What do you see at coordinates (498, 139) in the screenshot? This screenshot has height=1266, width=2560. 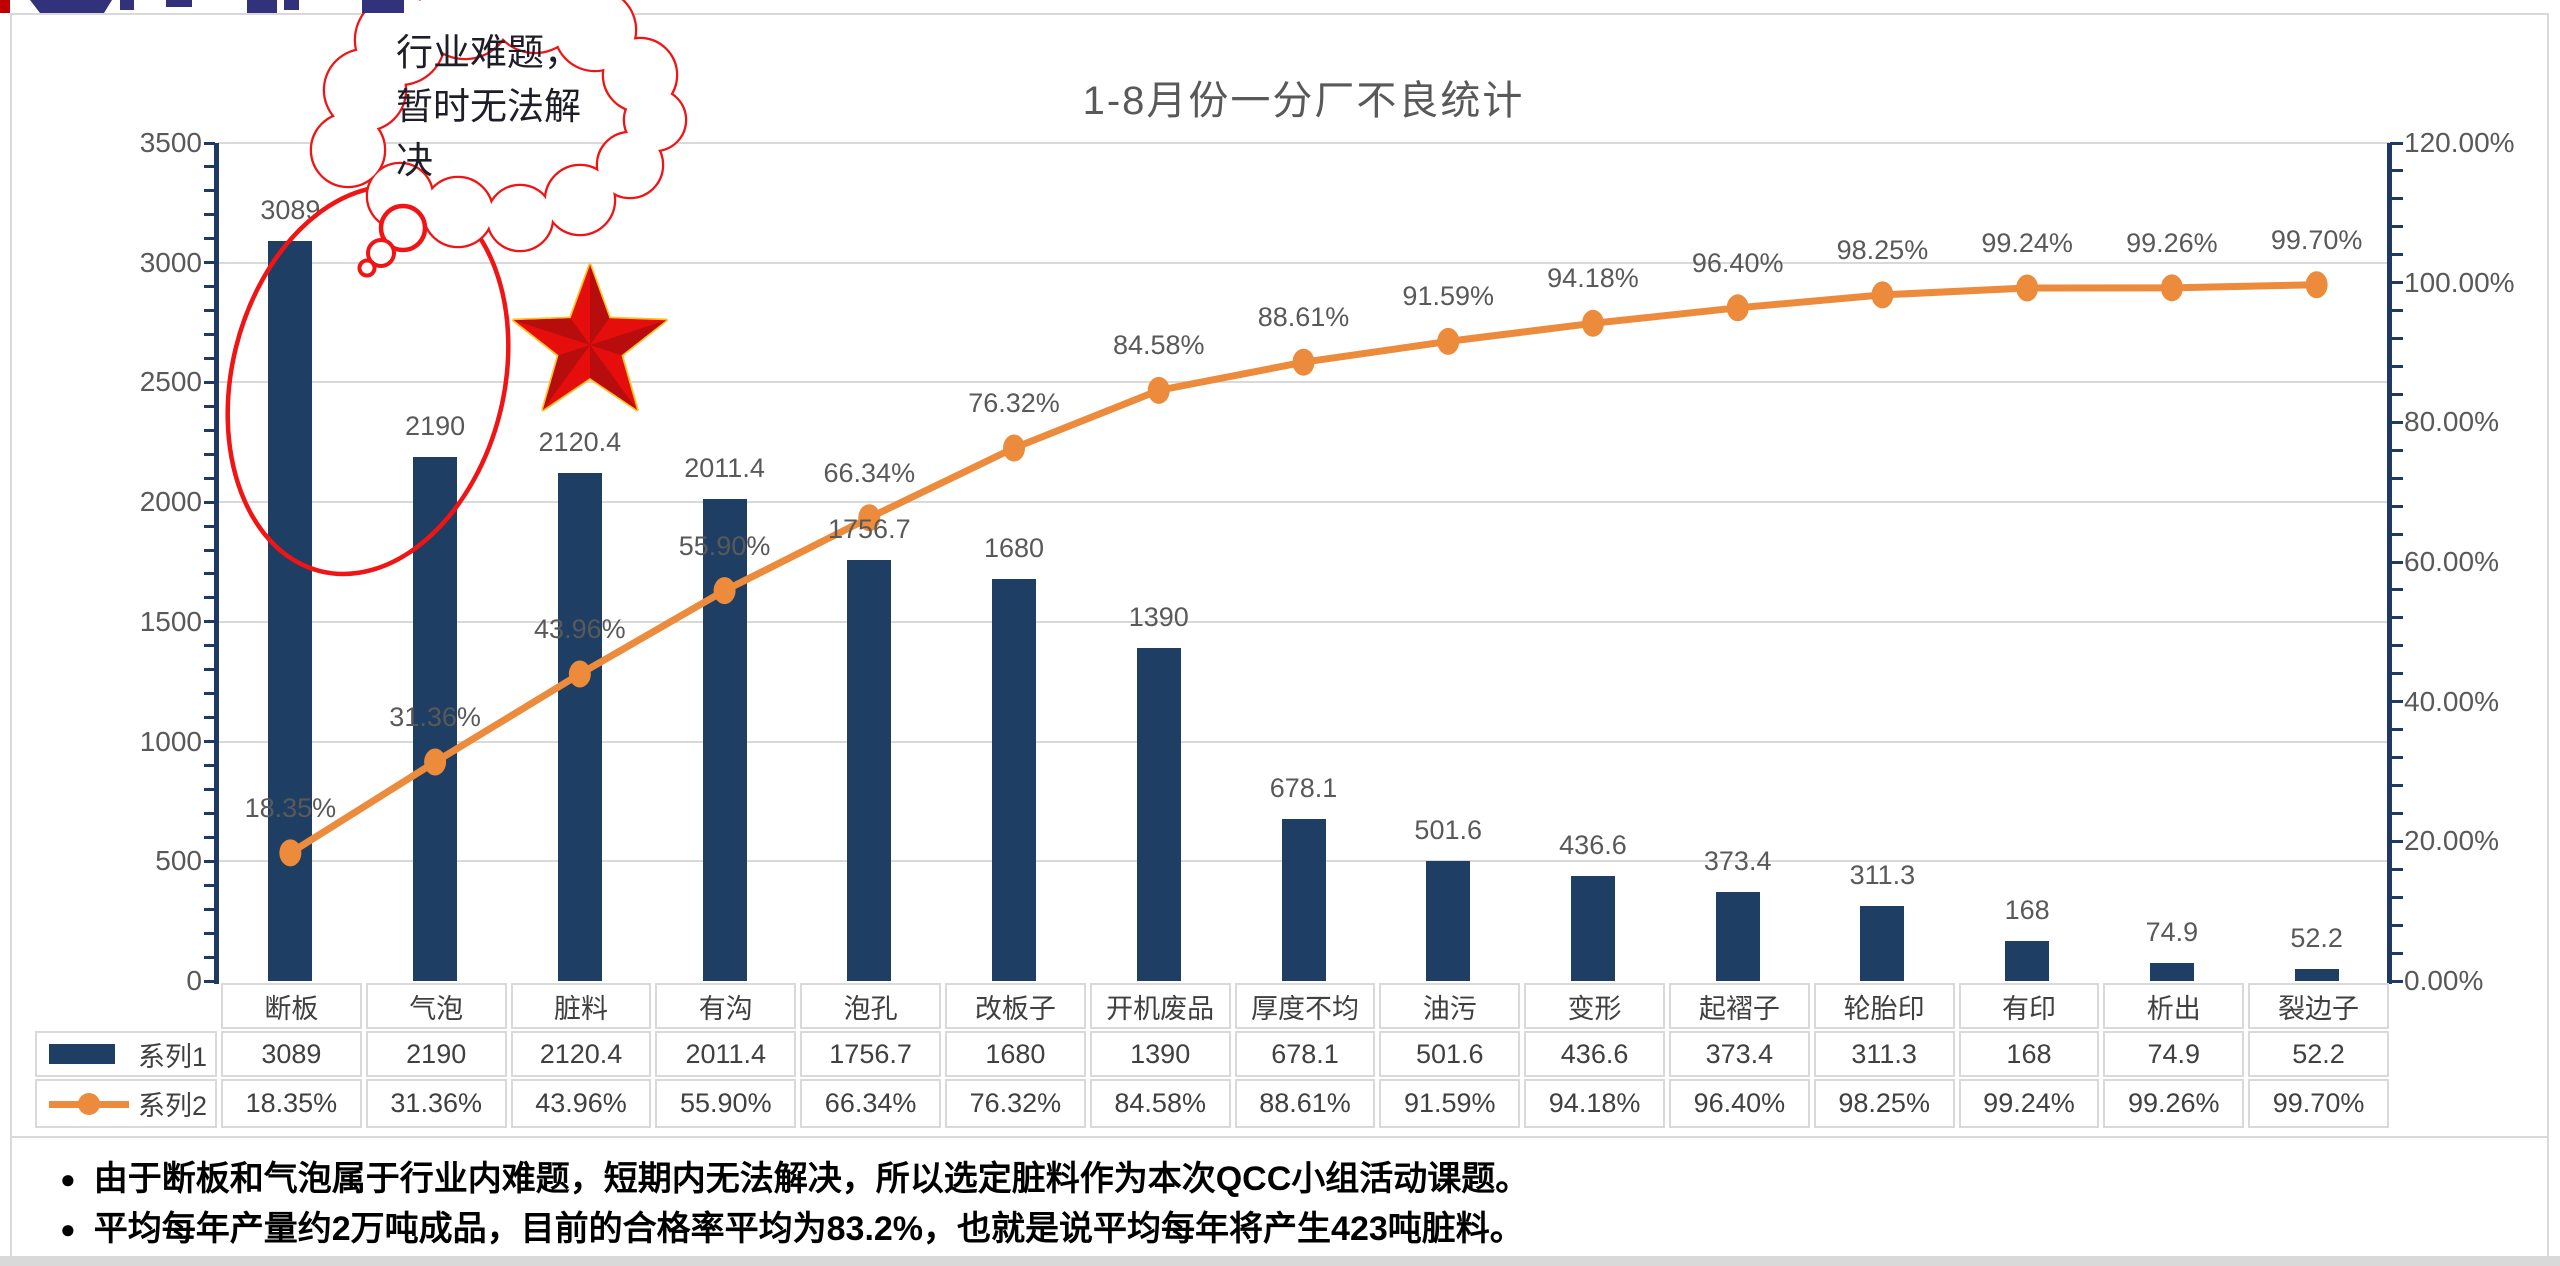 I see `thought-cloud-annotation` at bounding box center [498, 139].